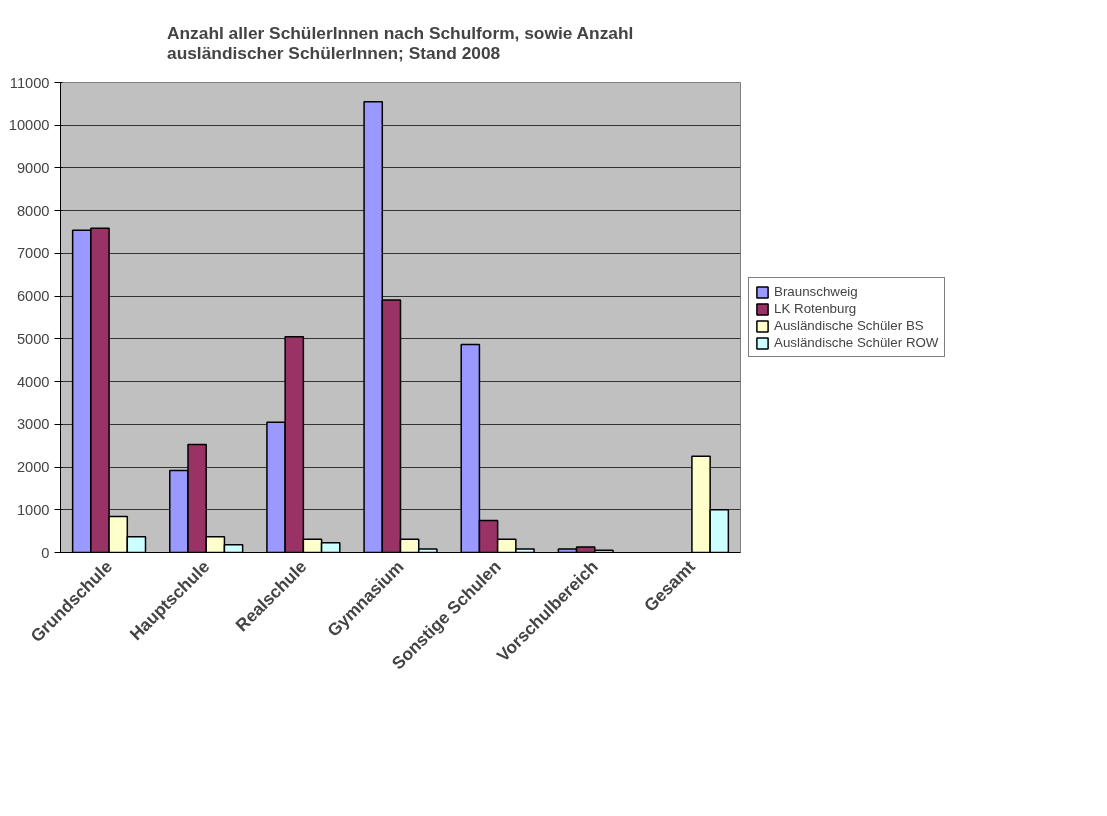  What do you see at coordinates (856, 342) in the screenshot?
I see `legend-label: Ausländische Schüler ROW` at bounding box center [856, 342].